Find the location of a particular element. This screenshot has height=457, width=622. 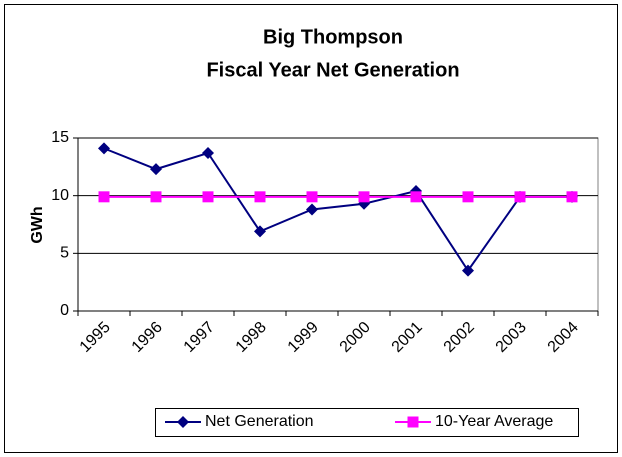

chart-title: Fiscal Year Net Generation is located at coordinates (332, 70).